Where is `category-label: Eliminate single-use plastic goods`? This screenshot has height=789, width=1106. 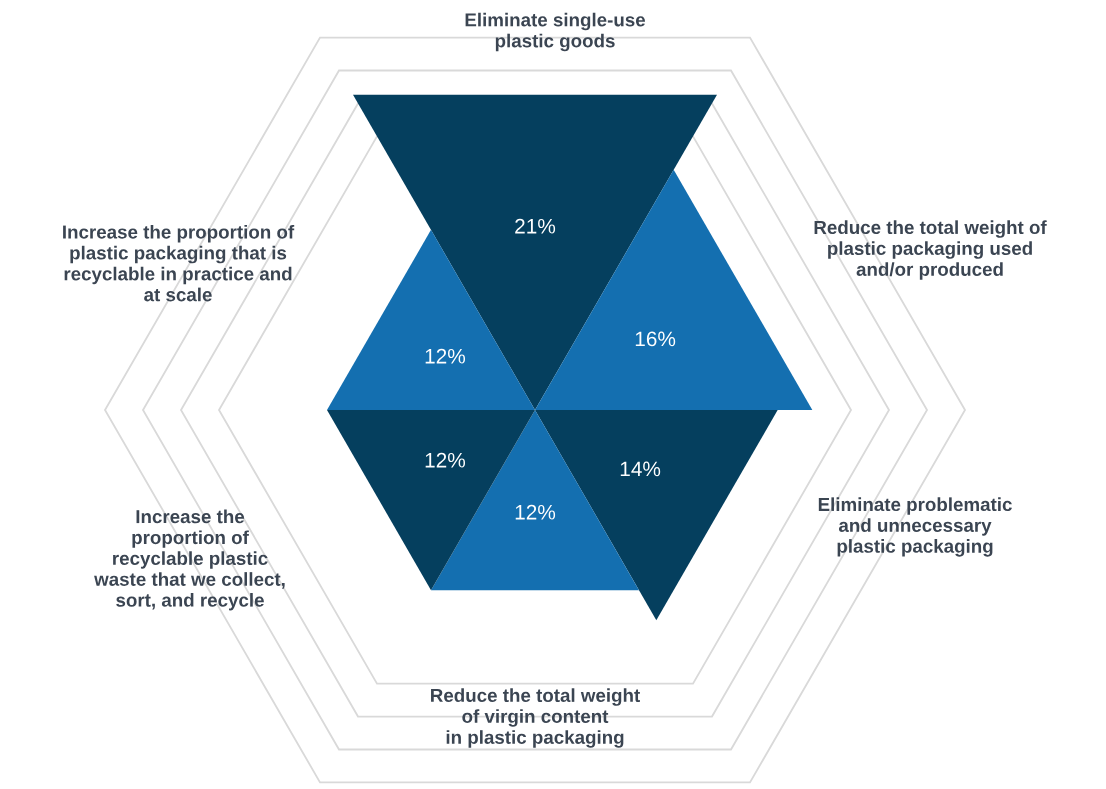
category-label: Eliminate single-use plastic goods is located at coordinates (555, 32).